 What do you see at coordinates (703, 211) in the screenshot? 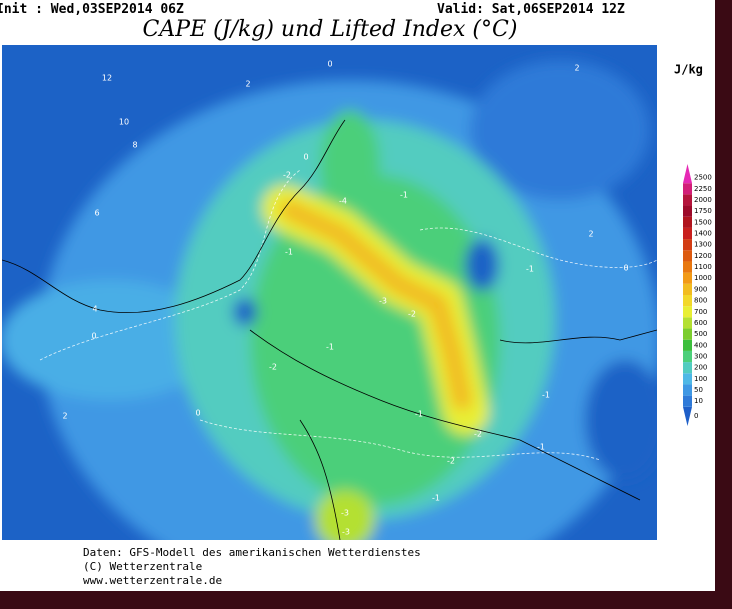
I see `colorbar-label: 1750` at bounding box center [703, 211].